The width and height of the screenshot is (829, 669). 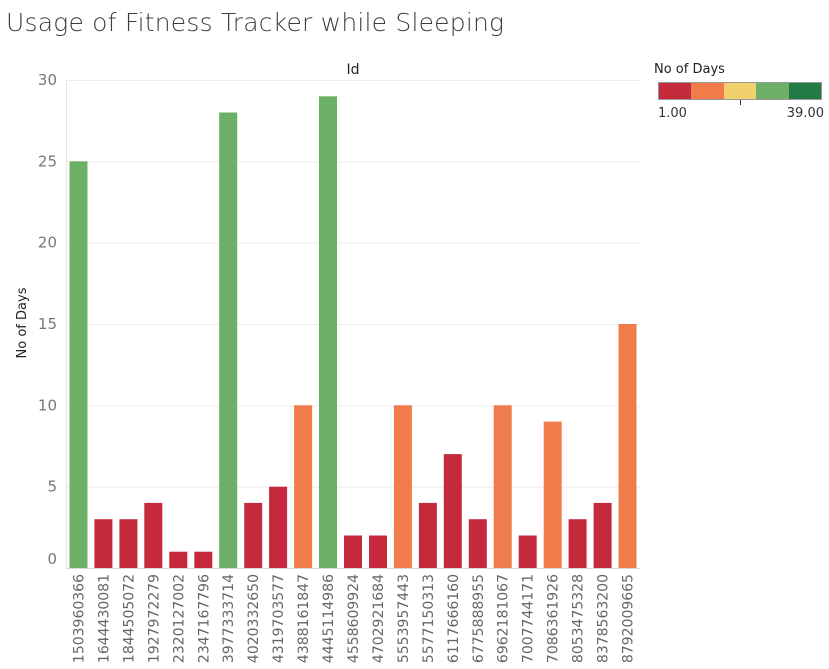 What do you see at coordinates (529, 618) in the screenshot?
I see `x-tick-label-7007744171: 7007744171` at bounding box center [529, 618].